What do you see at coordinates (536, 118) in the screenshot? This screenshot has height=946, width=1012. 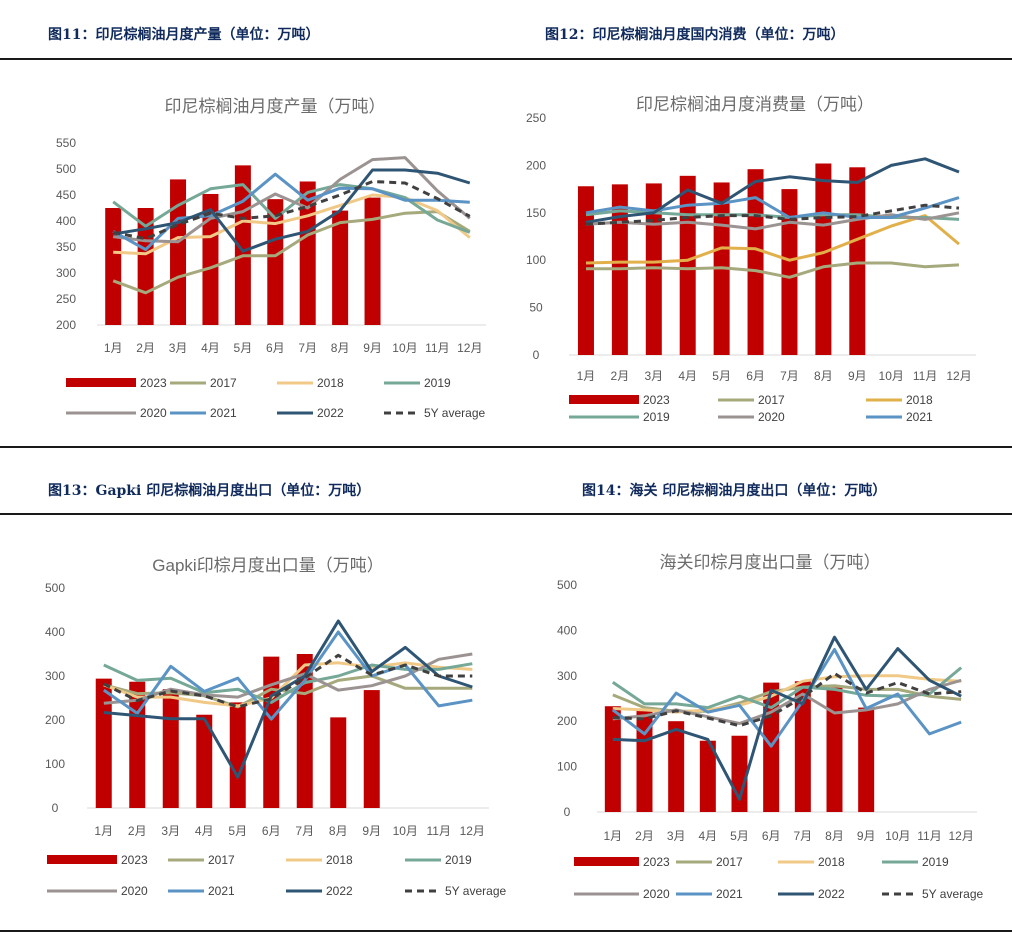 I see `y-tick-label: 250` at bounding box center [536, 118].